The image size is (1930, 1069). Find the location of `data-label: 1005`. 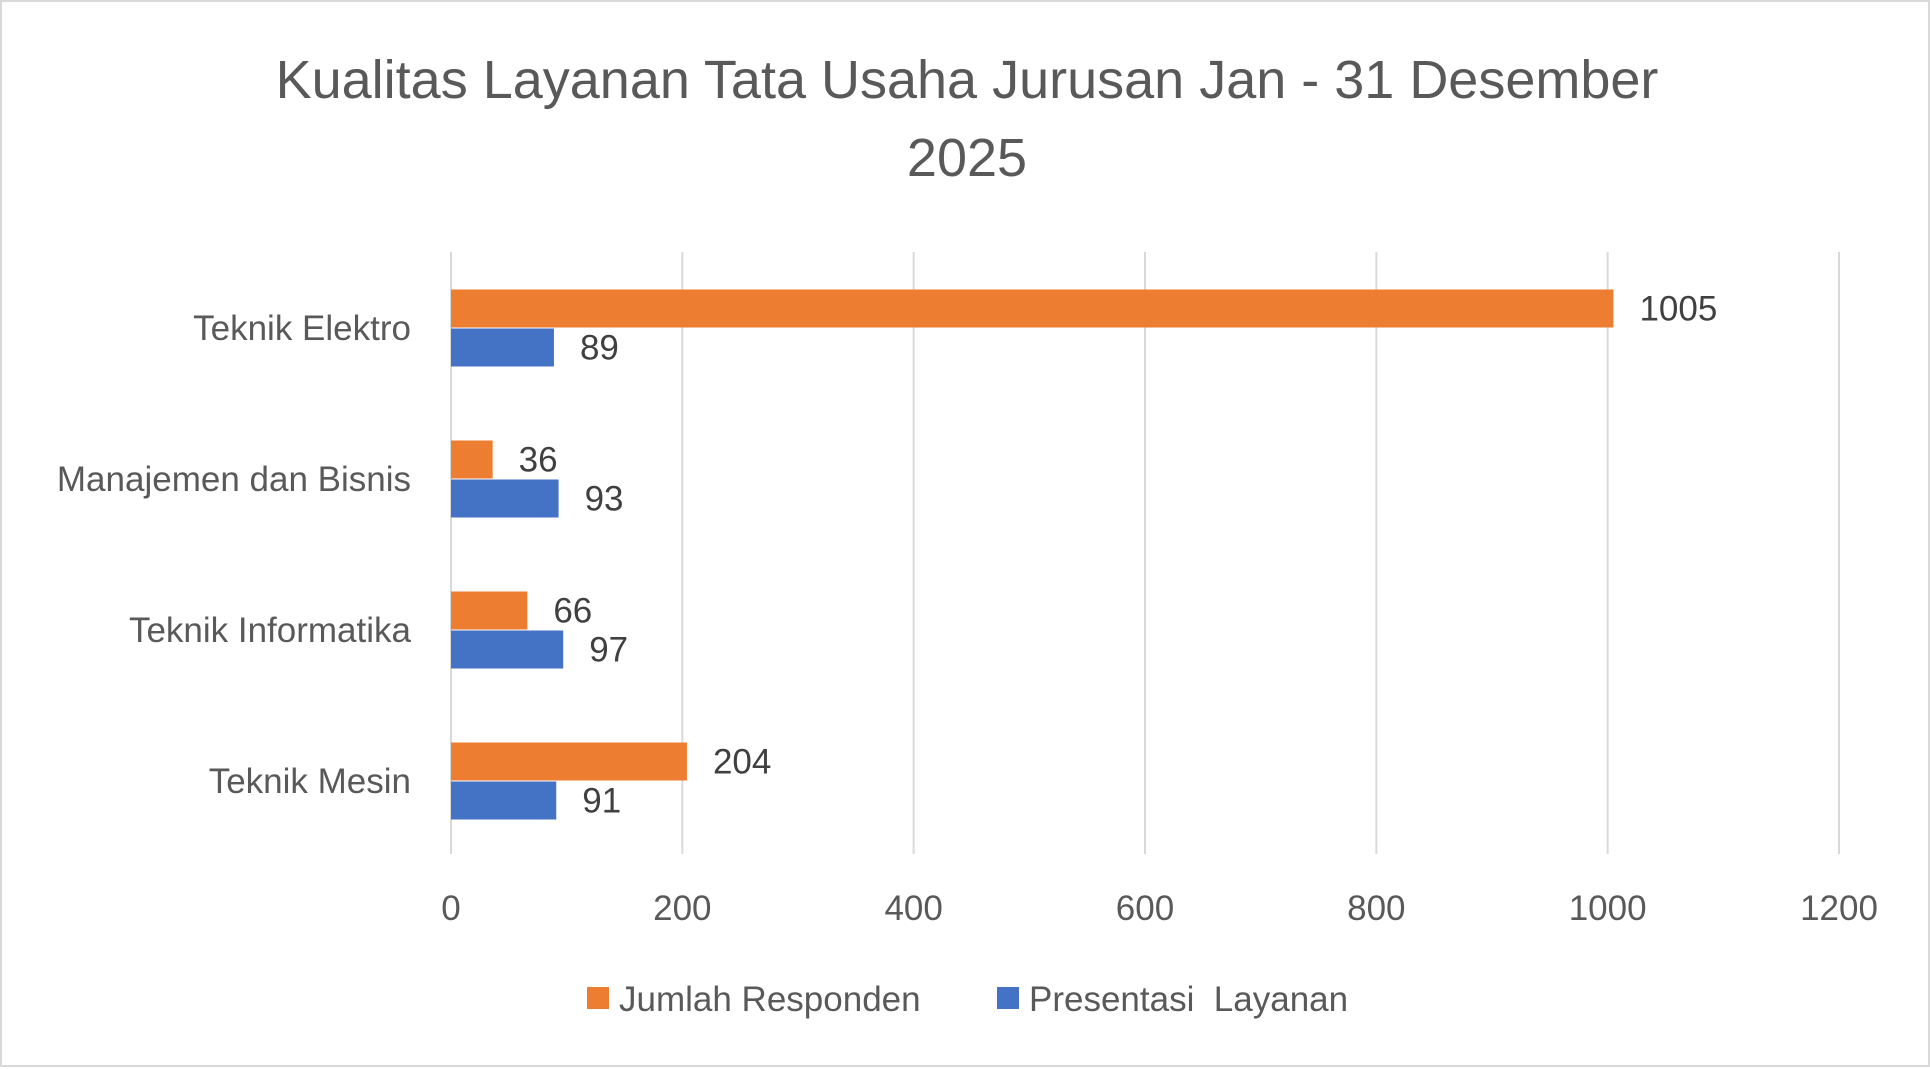

data-label: 1005 is located at coordinates (1678, 309).